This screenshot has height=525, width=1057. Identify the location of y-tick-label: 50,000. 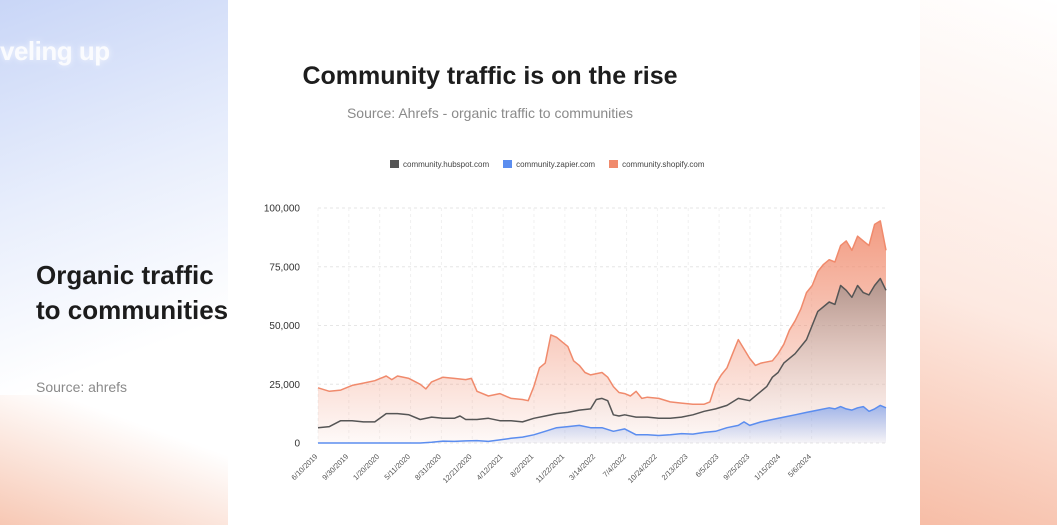
(284, 326).